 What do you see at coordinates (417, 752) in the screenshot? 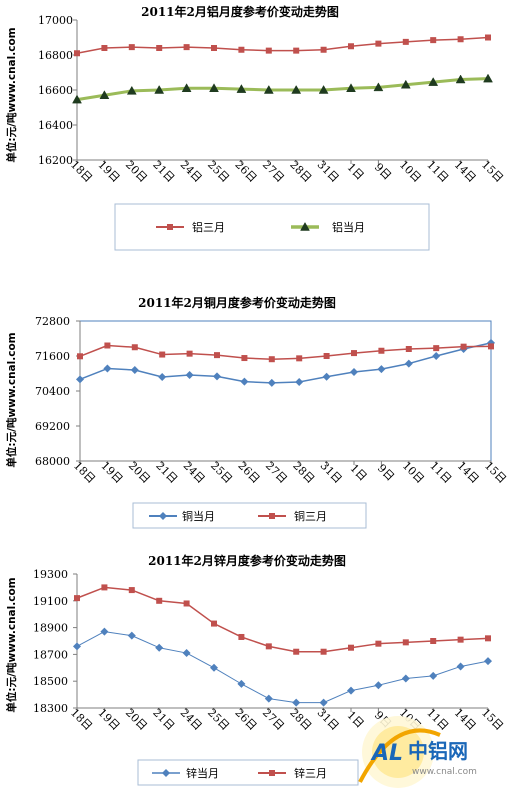
I see `cnal-logo: AL 中铝网 www.cnal.com` at bounding box center [417, 752].